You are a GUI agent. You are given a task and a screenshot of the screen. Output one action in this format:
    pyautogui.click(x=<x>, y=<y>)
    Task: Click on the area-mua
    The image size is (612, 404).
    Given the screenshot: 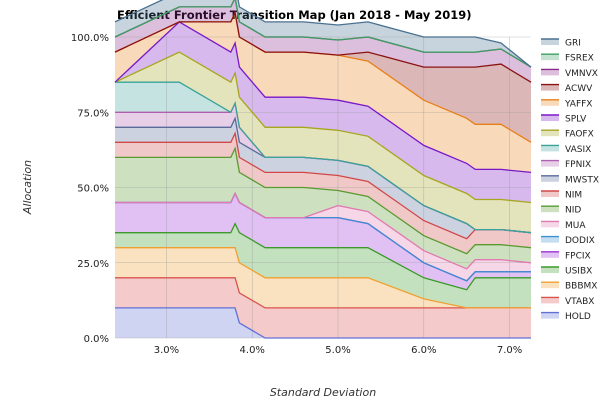 What is the action you would take?
    pyautogui.click(x=323, y=237)
    